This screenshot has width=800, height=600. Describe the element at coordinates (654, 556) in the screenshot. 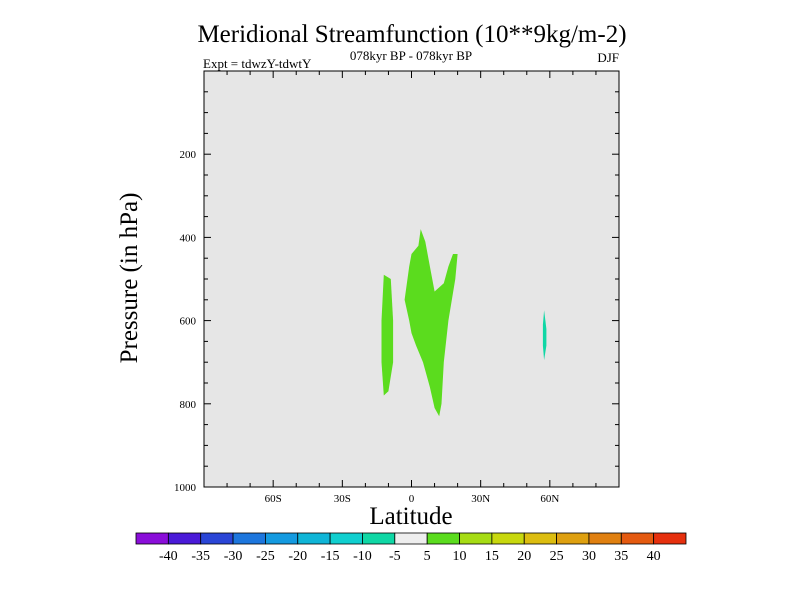

I see `colorbar-label: 40` at that location.